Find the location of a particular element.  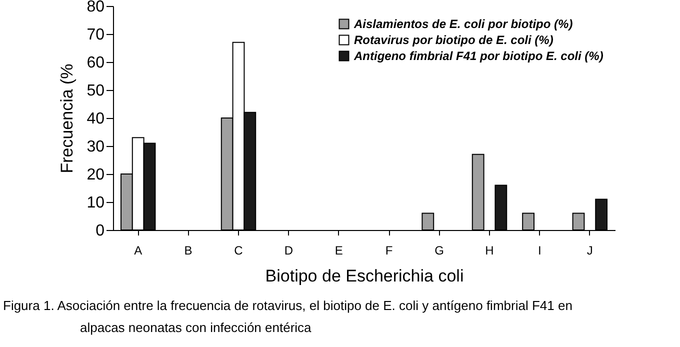

legend-label: Rotavirus por biotipo de E. coli (%) is located at coordinates (454, 40).